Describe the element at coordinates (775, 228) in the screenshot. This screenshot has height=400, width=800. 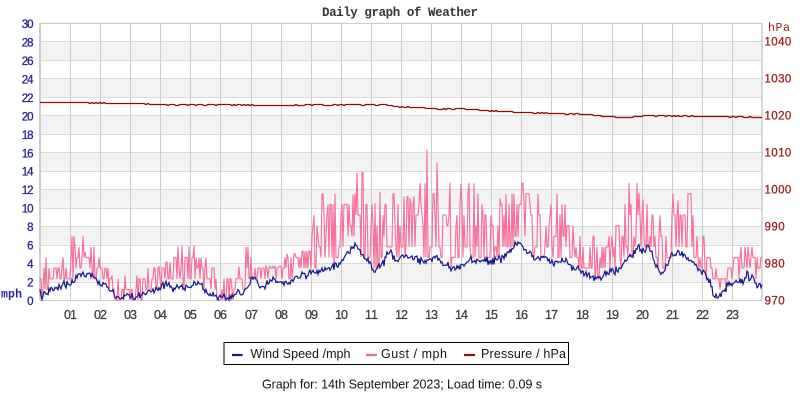
I see `svg-text: 990` at that location.